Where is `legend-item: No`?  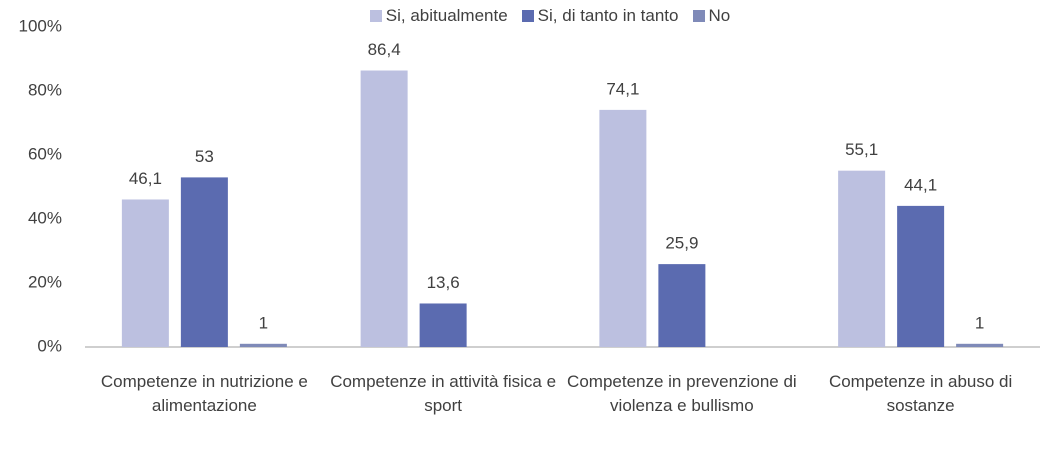 legend-item: No is located at coordinates (711, 16).